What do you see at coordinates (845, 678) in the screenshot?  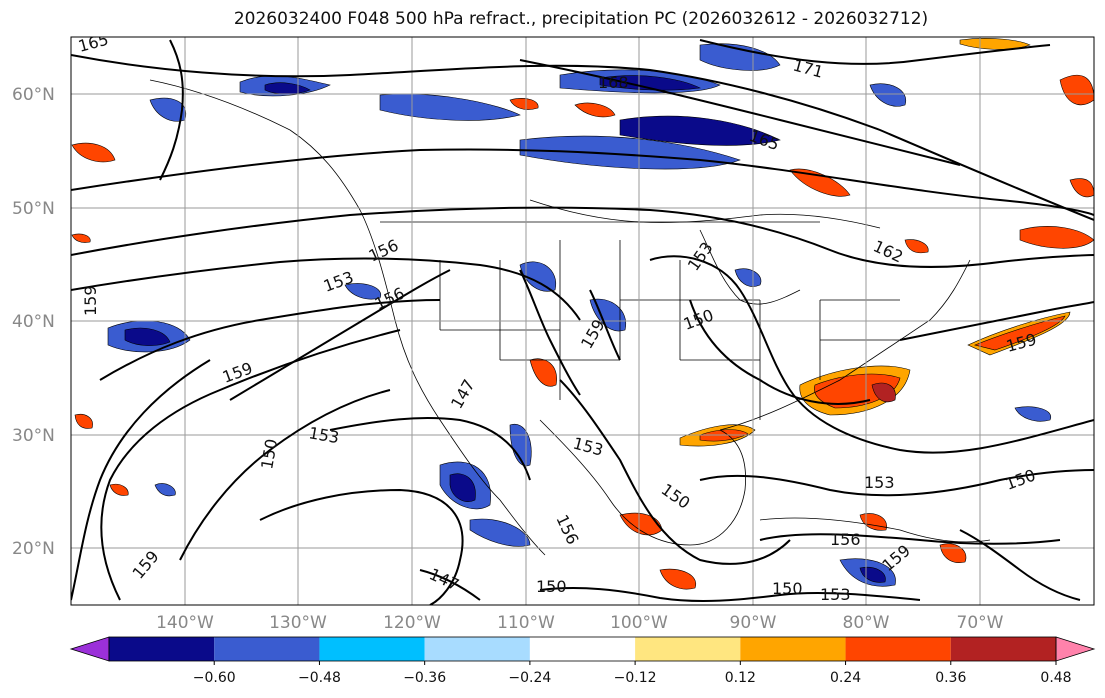 I see `colorbar-tick-label: 0.24` at bounding box center [845, 678].